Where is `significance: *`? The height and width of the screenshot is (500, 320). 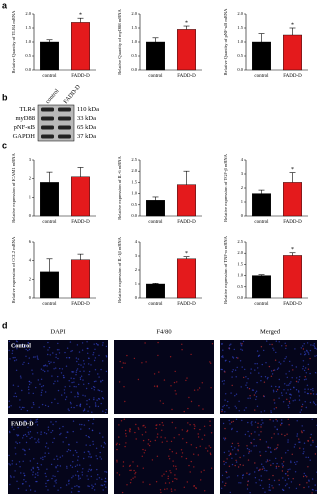
significance: * is located at coordinates (292, 250).